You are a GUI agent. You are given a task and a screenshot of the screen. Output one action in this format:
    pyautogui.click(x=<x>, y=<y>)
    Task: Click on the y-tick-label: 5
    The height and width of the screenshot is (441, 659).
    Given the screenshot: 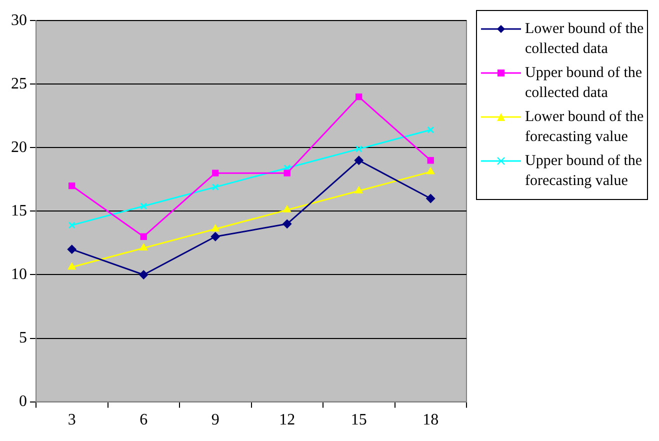 What is the action you would take?
    pyautogui.click(x=23, y=337)
    